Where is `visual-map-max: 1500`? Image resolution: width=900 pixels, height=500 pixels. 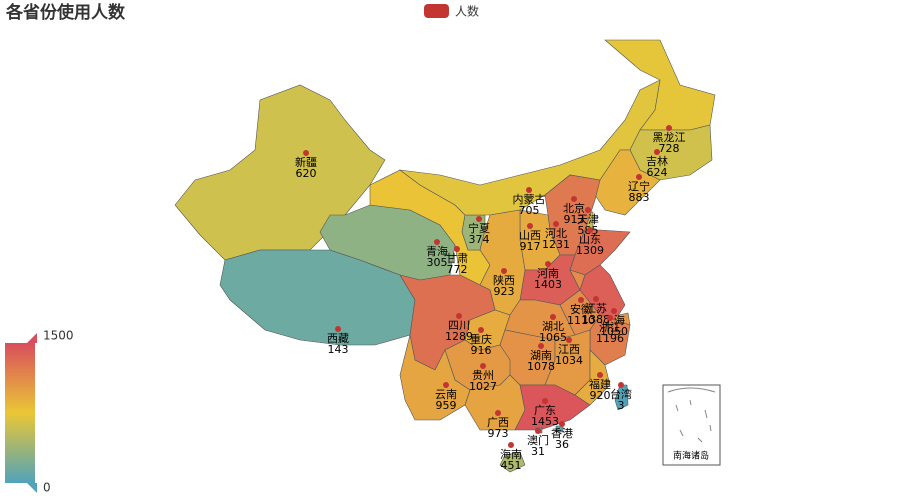 visual-map-max: 1500 is located at coordinates (58, 336).